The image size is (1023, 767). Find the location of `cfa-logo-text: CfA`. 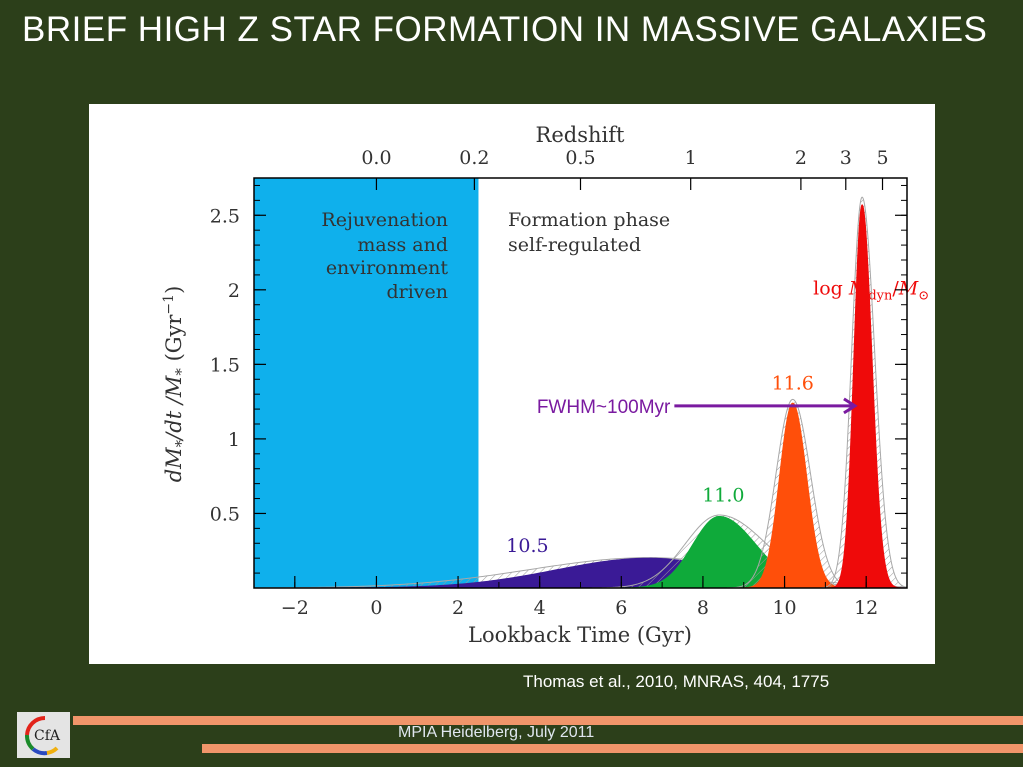

cfa-logo-text: CfA is located at coordinates (47, 736).